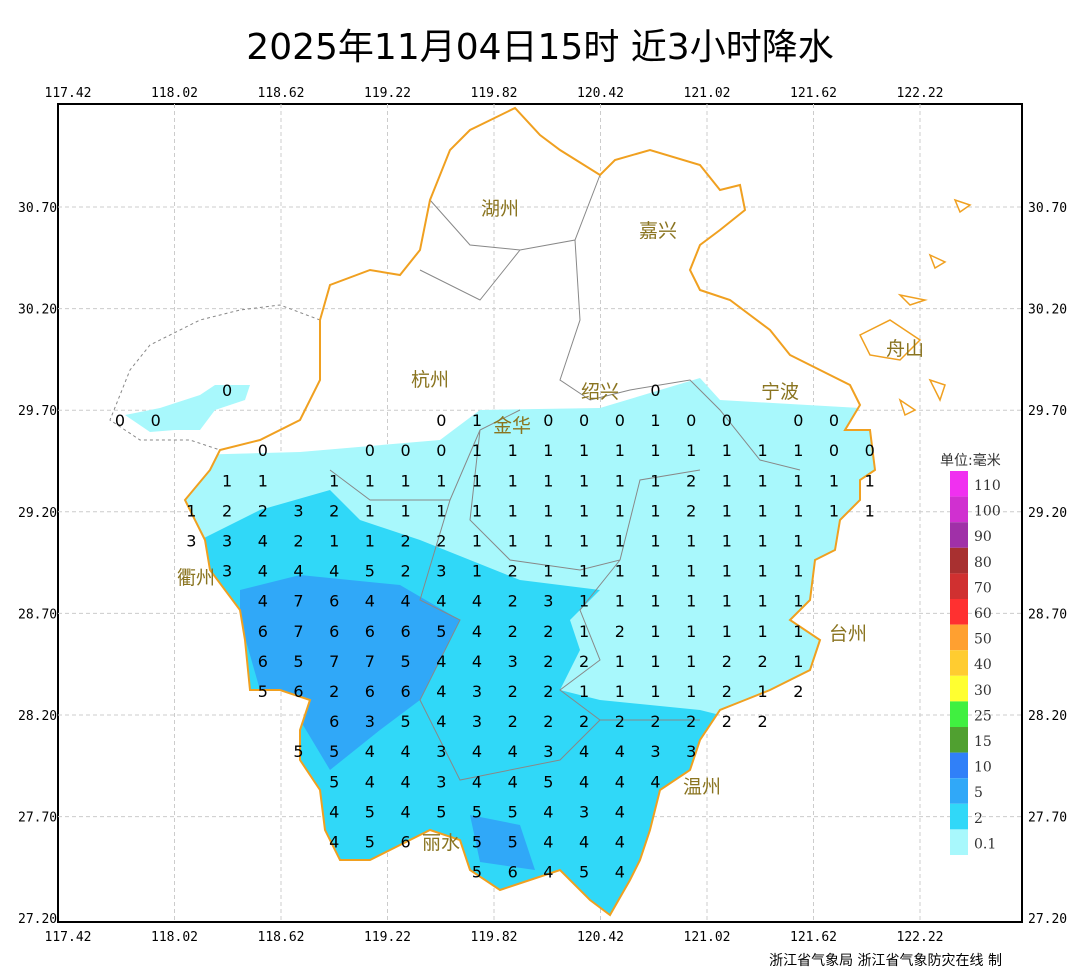 The width and height of the screenshot is (1080, 971). What do you see at coordinates (983, 665) in the screenshot?
I see `legend-label: 40` at bounding box center [983, 665].